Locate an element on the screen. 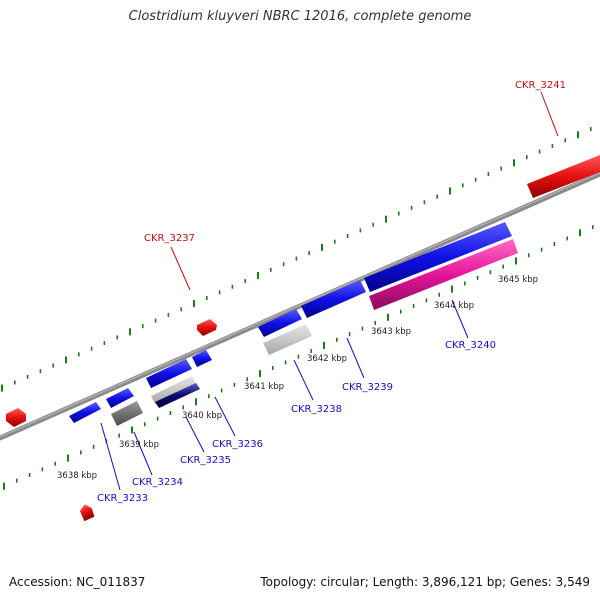 This screenshot has width=600, height=600. accession-text: Accession: NC_011837 is located at coordinates (77, 582).